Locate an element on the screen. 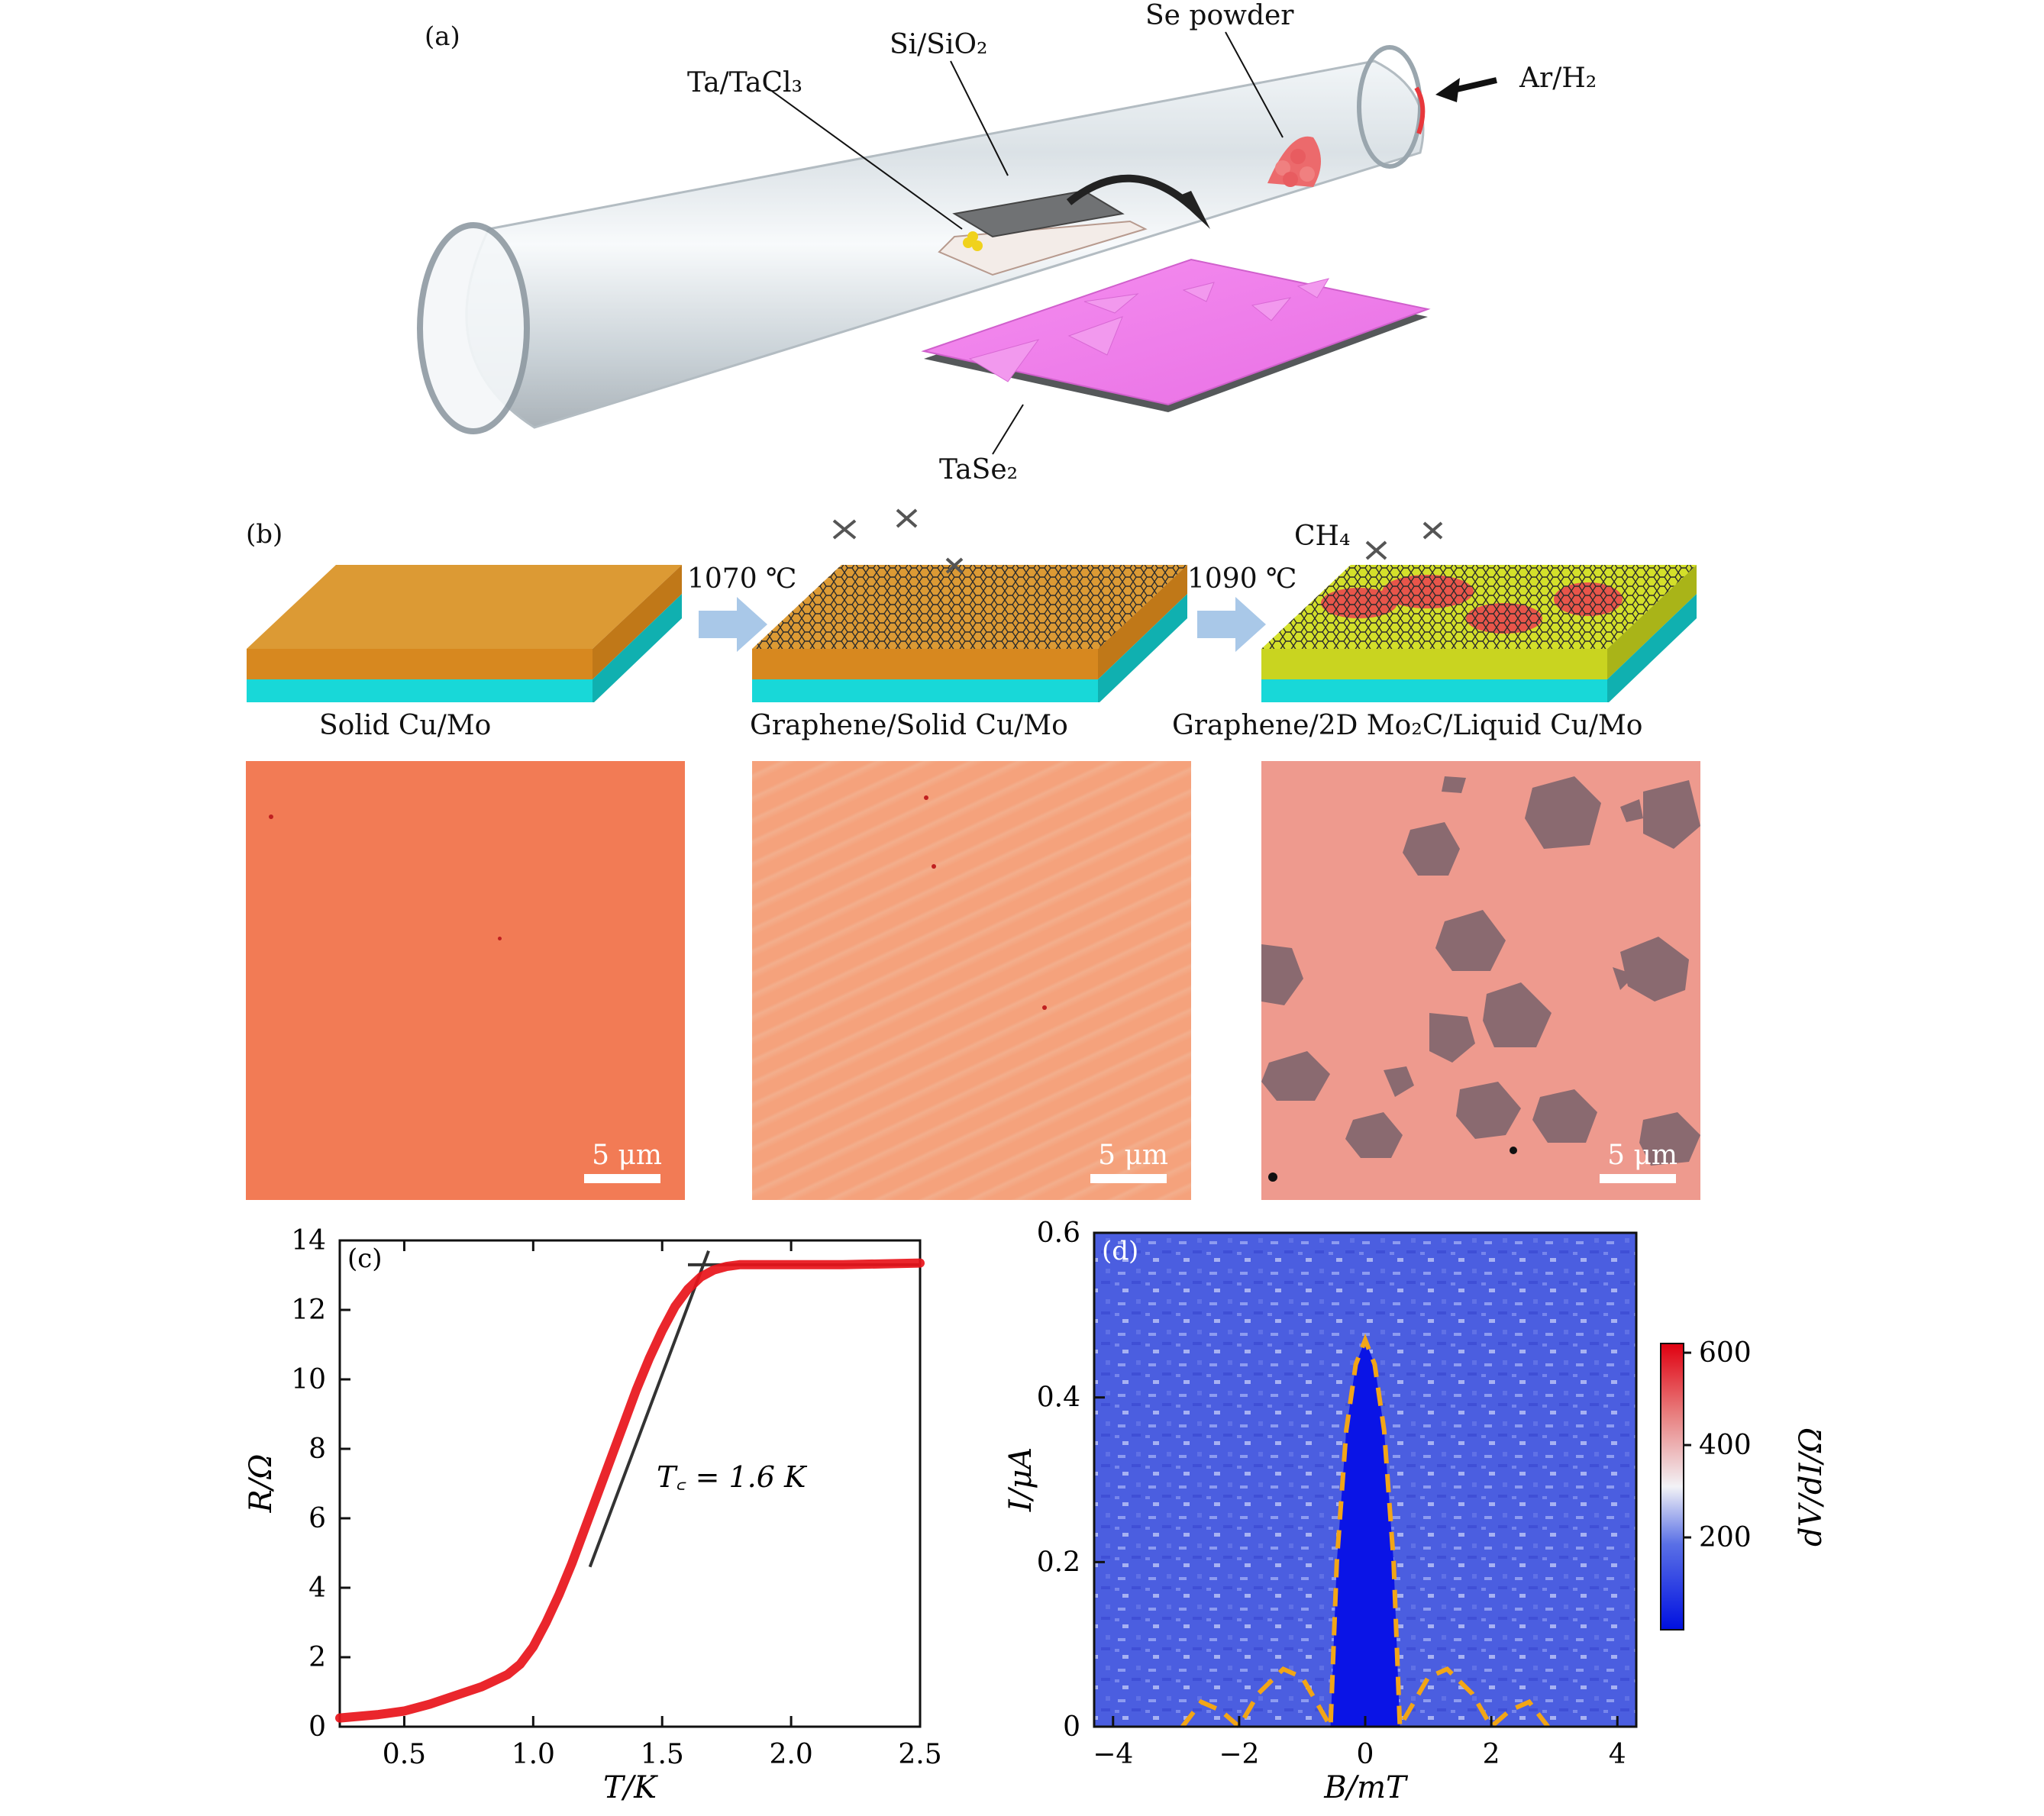  quartz-tube is located at coordinates (945, 244).